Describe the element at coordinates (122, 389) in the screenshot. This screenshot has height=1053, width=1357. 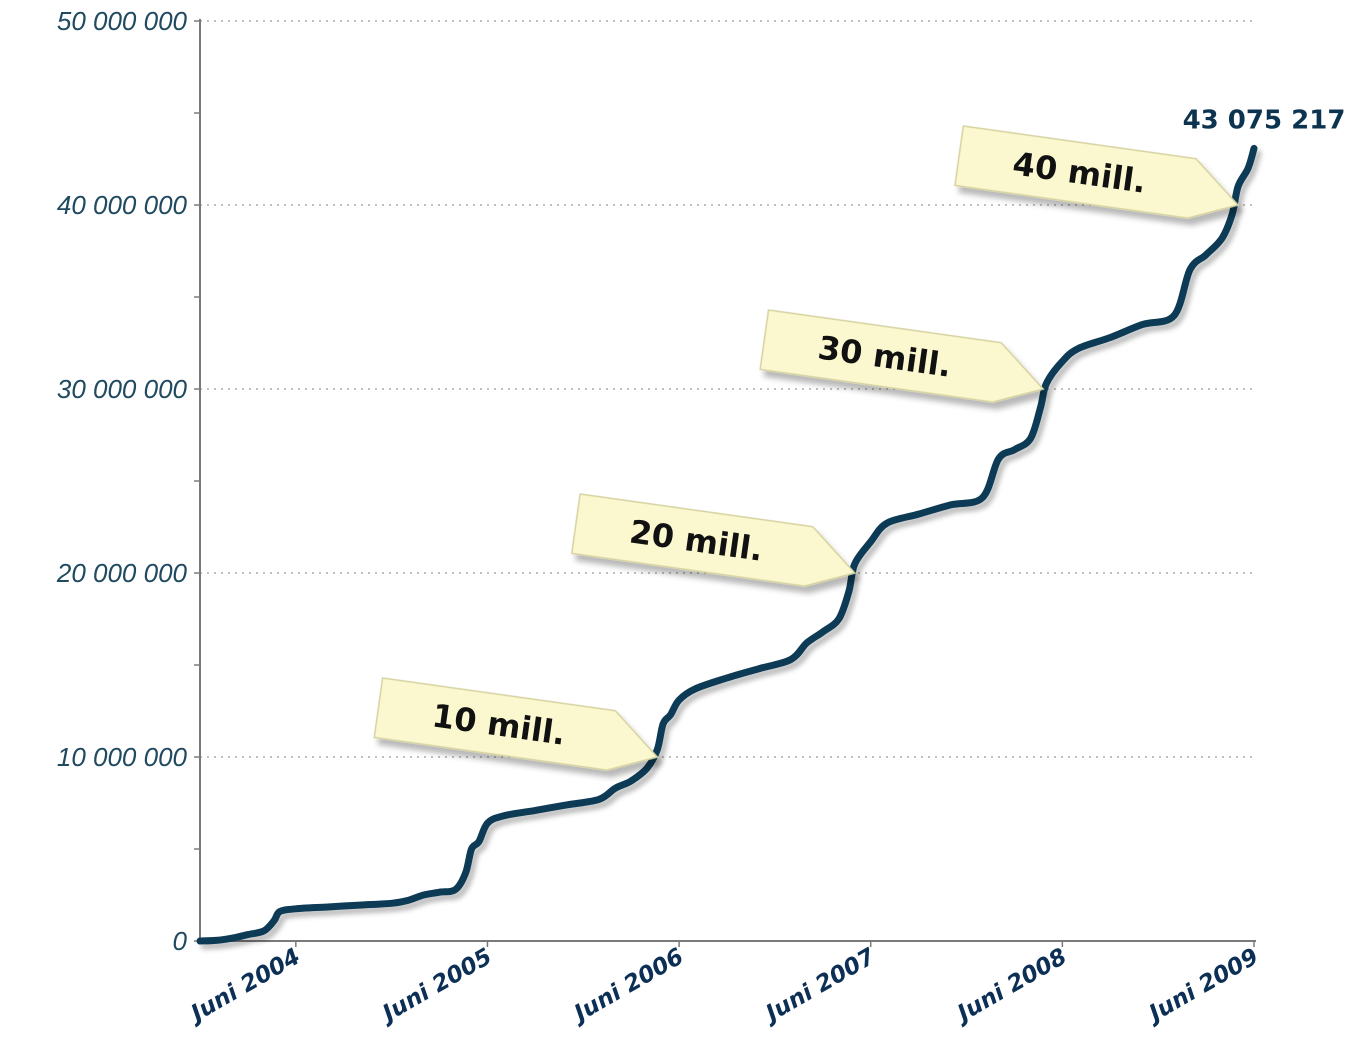
I see `y-tick-label: 30 000 000` at that location.